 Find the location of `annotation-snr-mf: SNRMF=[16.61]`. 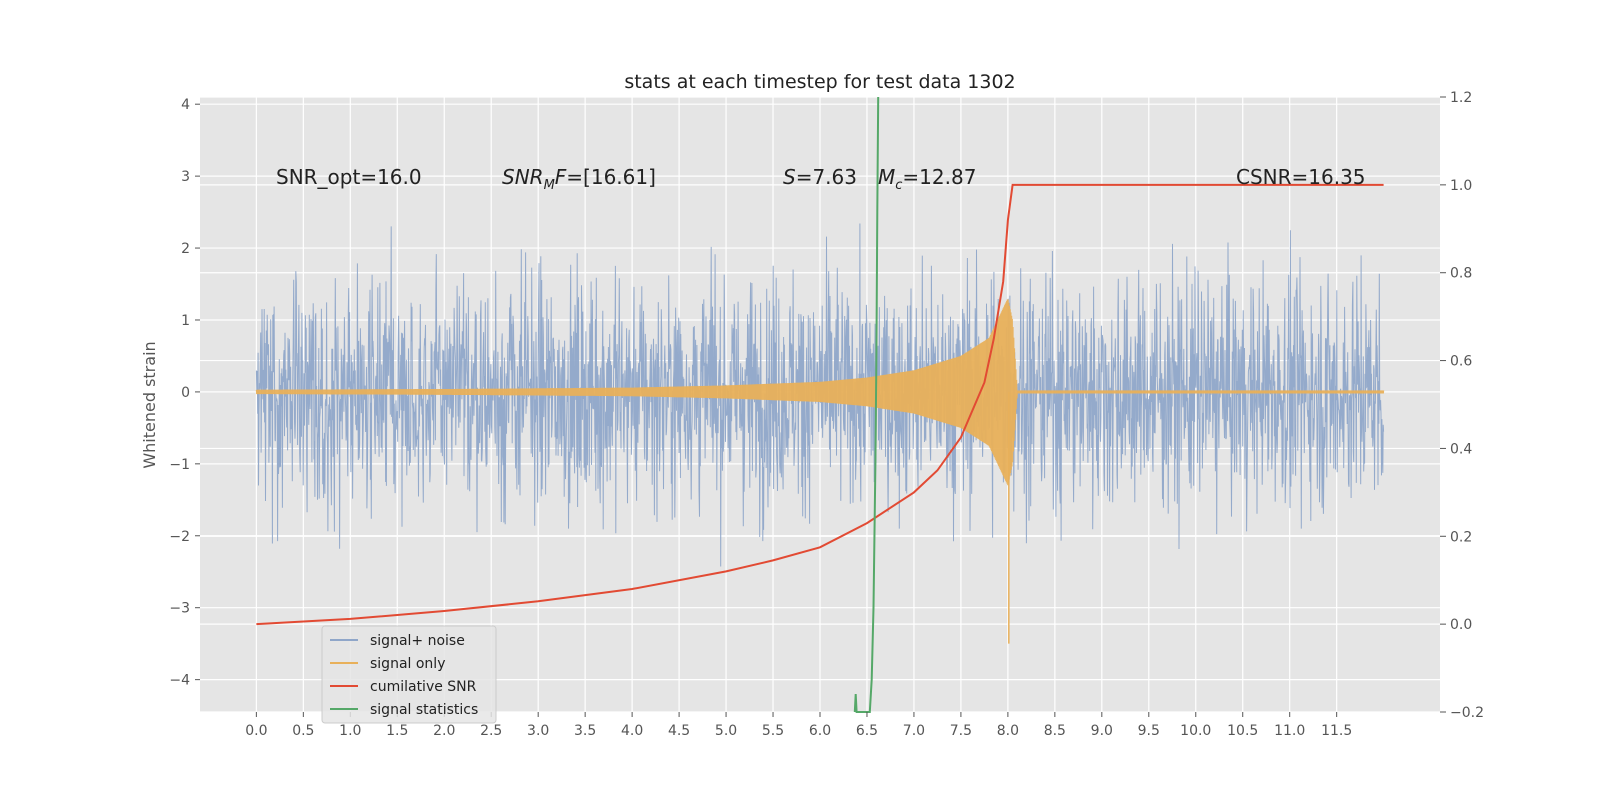

annotation-snr-mf: SNRMF=[16.61] is located at coordinates (579, 179).